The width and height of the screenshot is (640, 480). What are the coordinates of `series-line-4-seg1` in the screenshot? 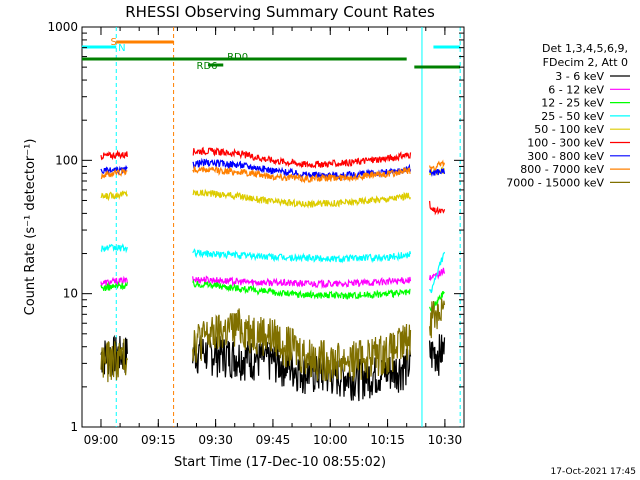 It's located at (302, 198).